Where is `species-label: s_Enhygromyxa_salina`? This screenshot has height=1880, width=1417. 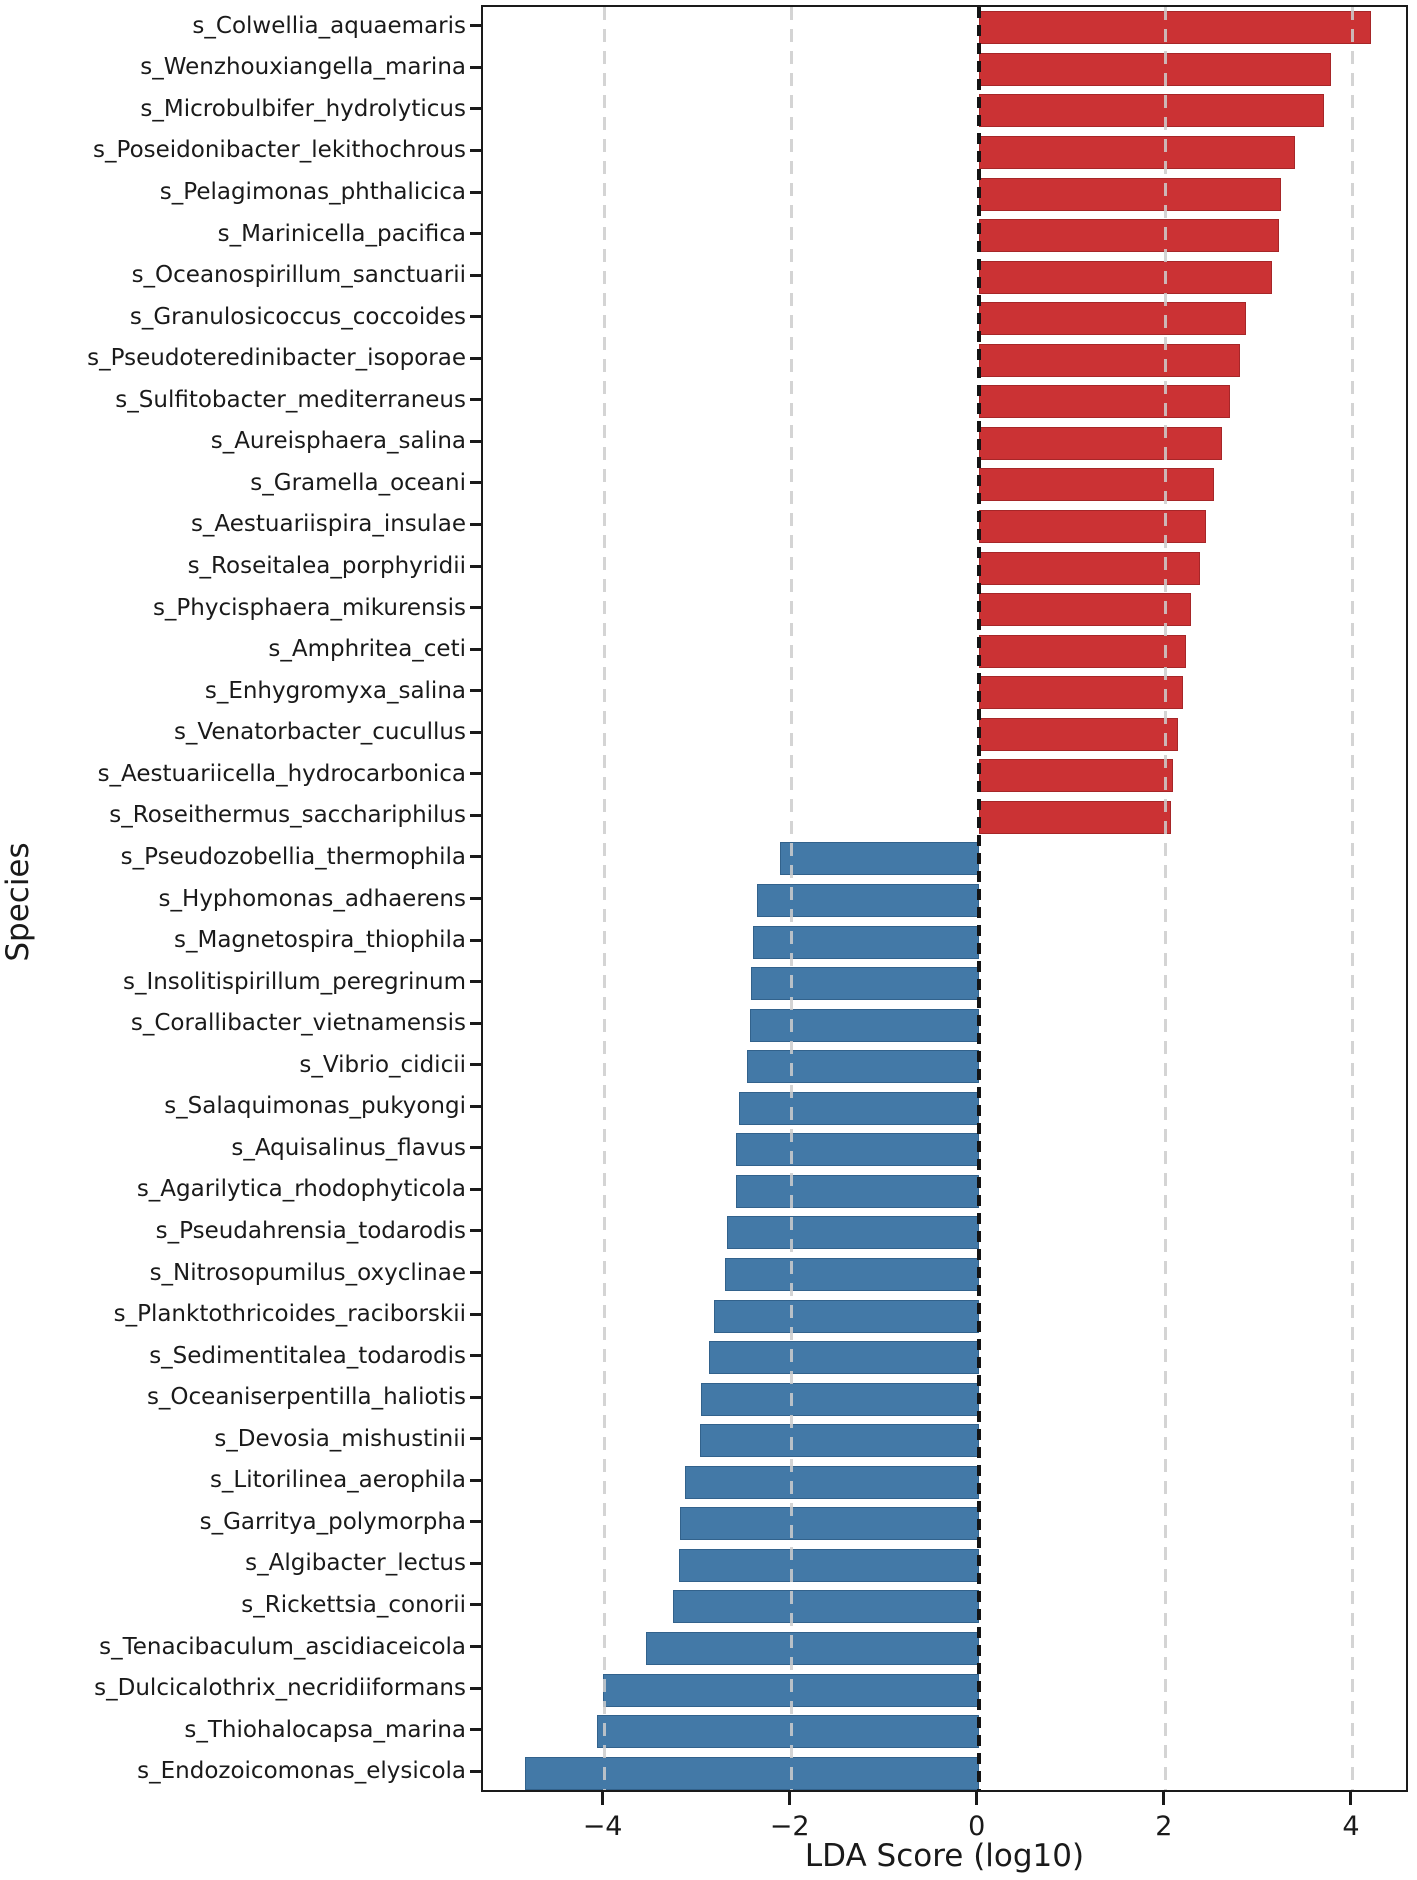
species-label: s_Enhygromyxa_salina is located at coordinates (335, 690).